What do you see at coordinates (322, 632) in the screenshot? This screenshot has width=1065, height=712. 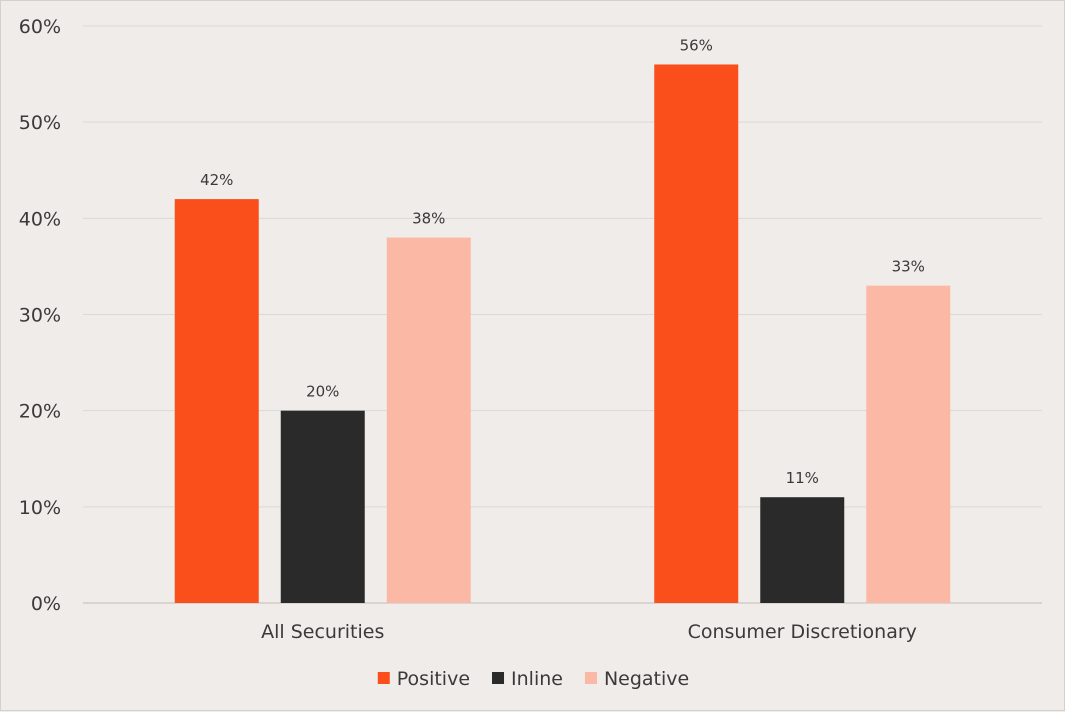 I see `category-label: All Securities` at bounding box center [322, 632].